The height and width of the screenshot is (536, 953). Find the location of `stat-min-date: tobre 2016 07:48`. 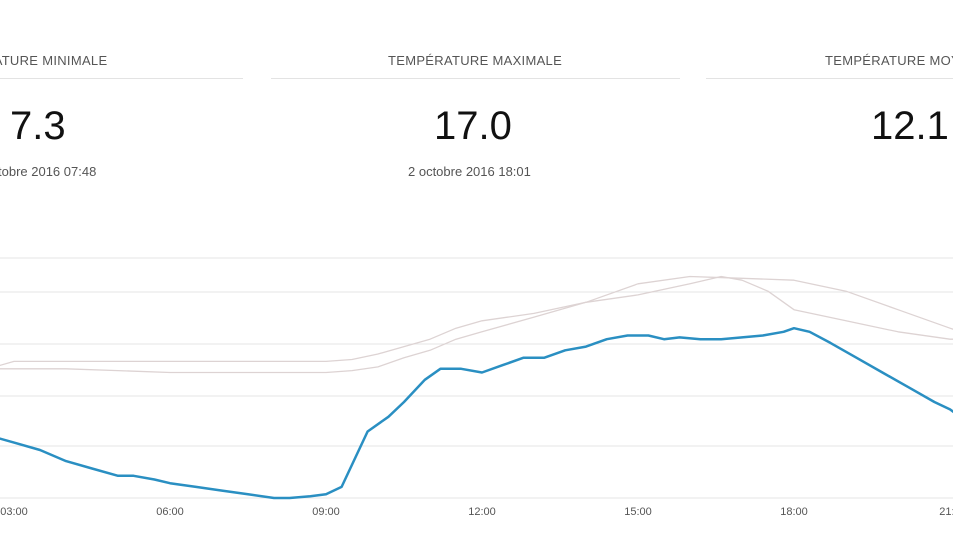

stat-min-date: tobre 2016 07:48 is located at coordinates (48, 171).